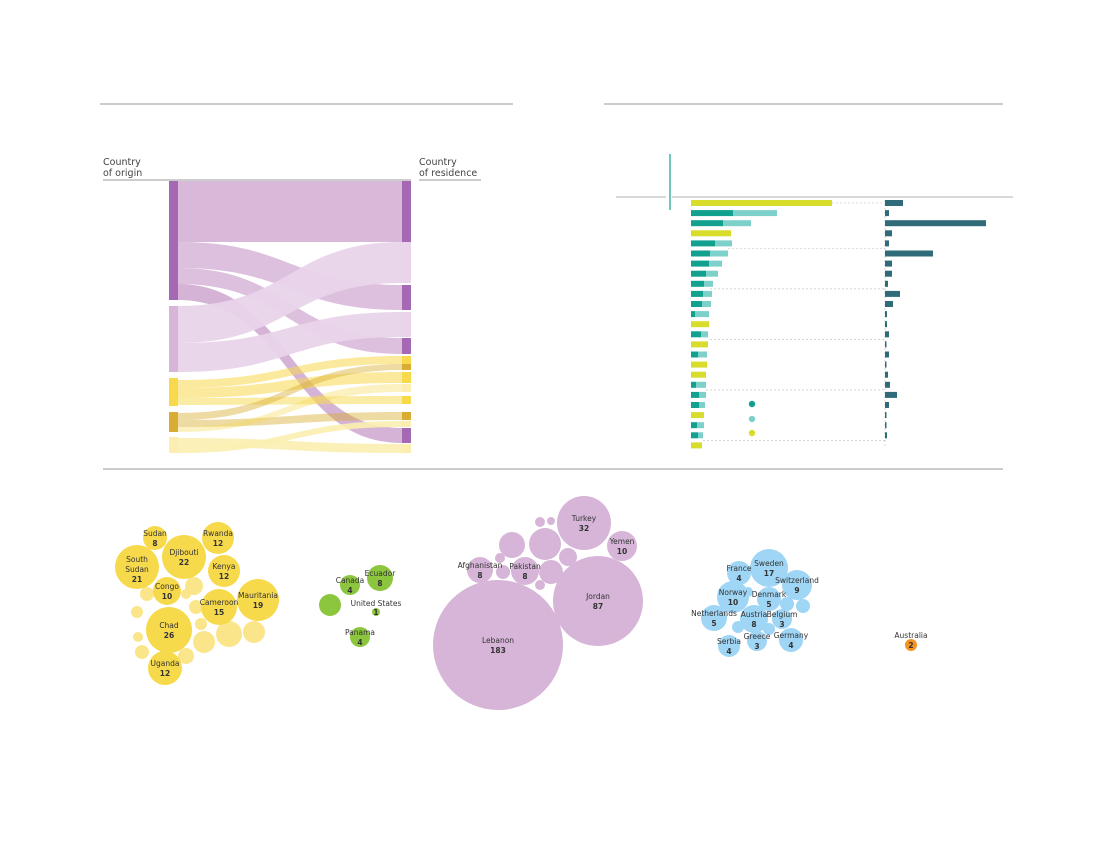  Describe the element at coordinates (814, 301) in the screenshot. I see `bar-chart` at that location.